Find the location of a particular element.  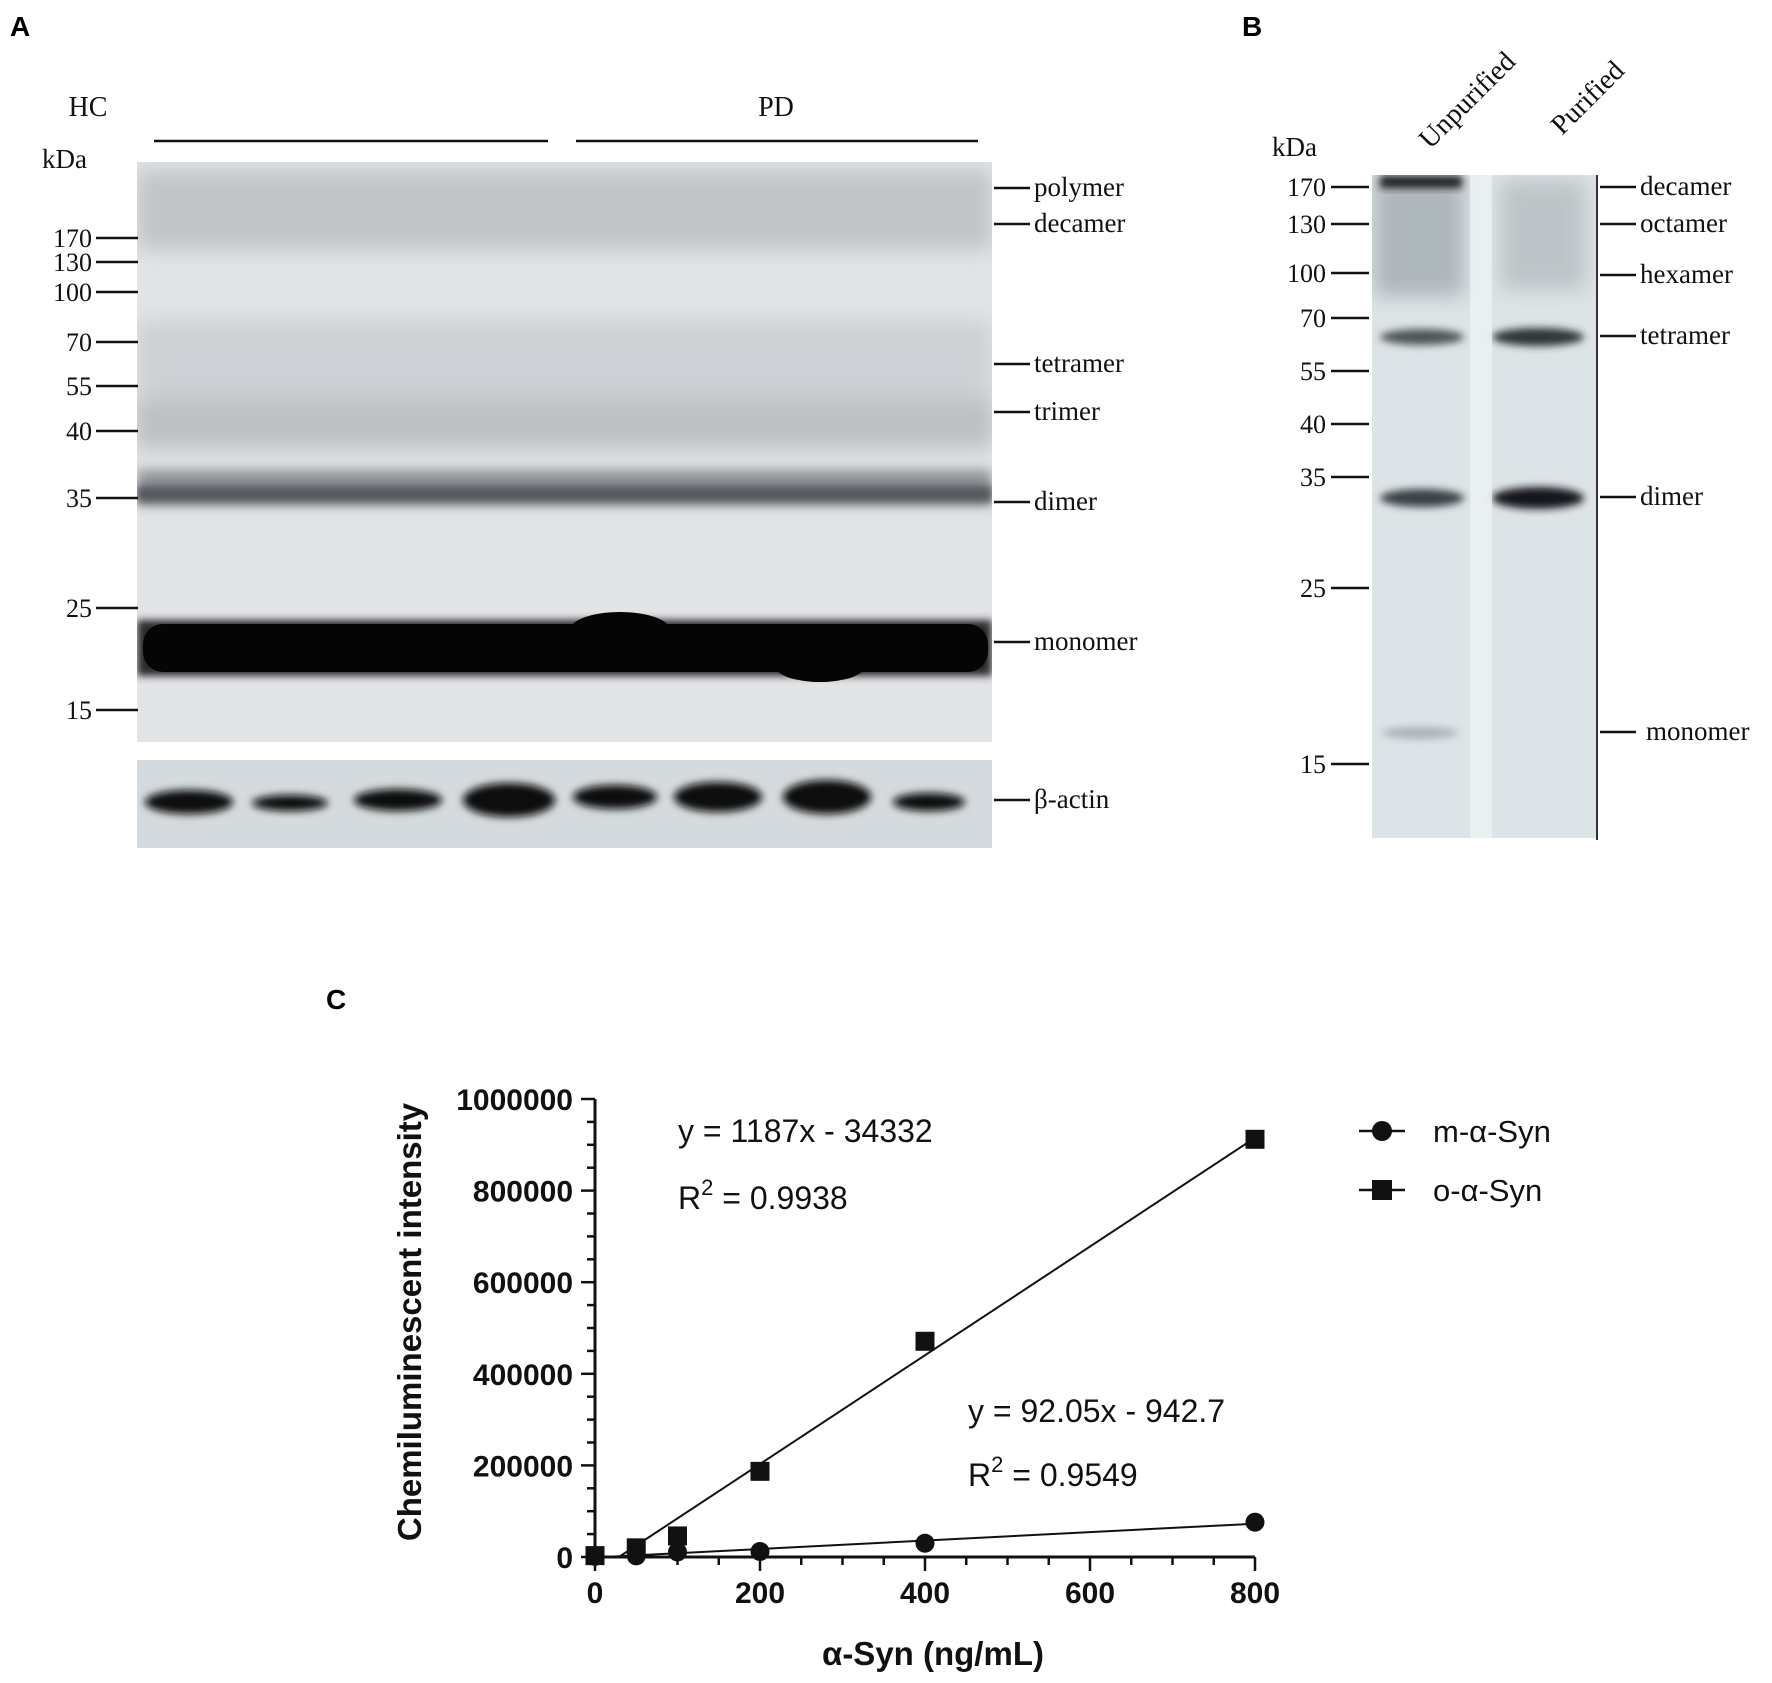

blot-a-actin is located at coordinates (564, 804).